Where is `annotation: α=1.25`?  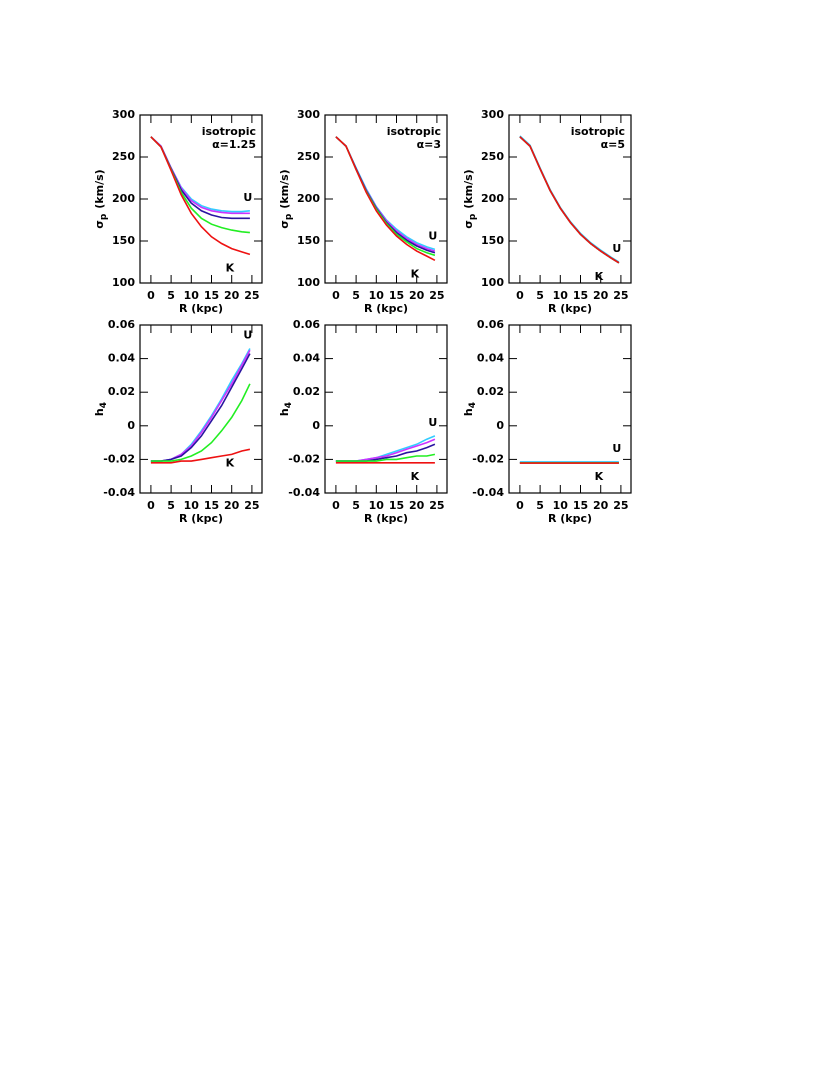
annotation: α=1.25 is located at coordinates (234, 144).